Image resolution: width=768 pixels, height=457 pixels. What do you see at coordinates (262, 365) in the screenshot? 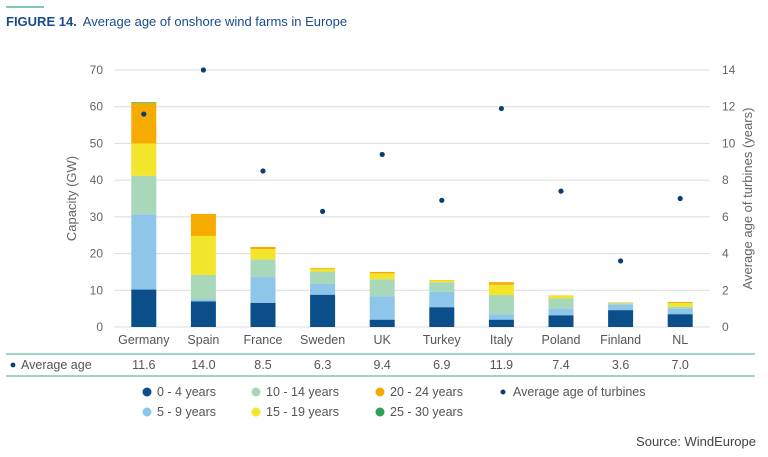
I see `table-row-value: 8.5` at bounding box center [262, 365].